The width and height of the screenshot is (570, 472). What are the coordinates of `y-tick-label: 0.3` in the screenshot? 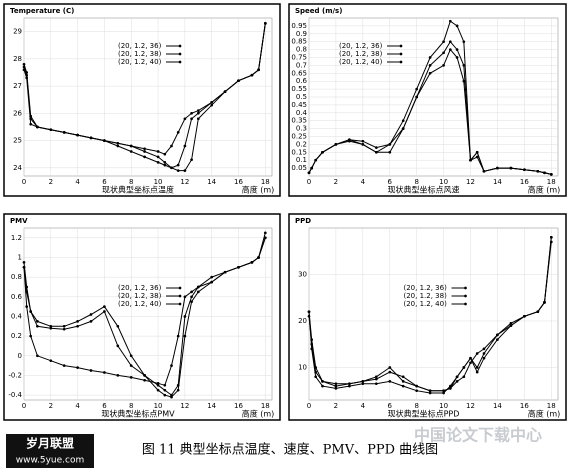 It's located at (301, 129).